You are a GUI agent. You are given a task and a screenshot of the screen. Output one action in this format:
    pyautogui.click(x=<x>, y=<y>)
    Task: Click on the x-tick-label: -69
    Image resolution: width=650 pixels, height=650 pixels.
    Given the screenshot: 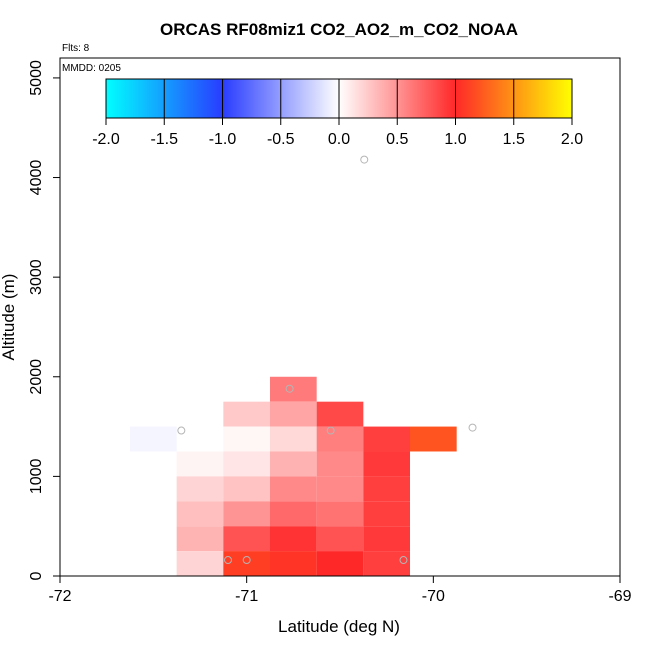 What is the action you would take?
    pyautogui.click(x=619, y=596)
    